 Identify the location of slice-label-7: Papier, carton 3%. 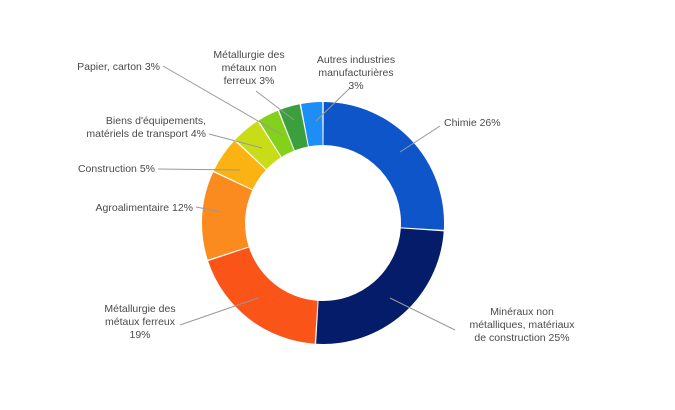
(118, 67).